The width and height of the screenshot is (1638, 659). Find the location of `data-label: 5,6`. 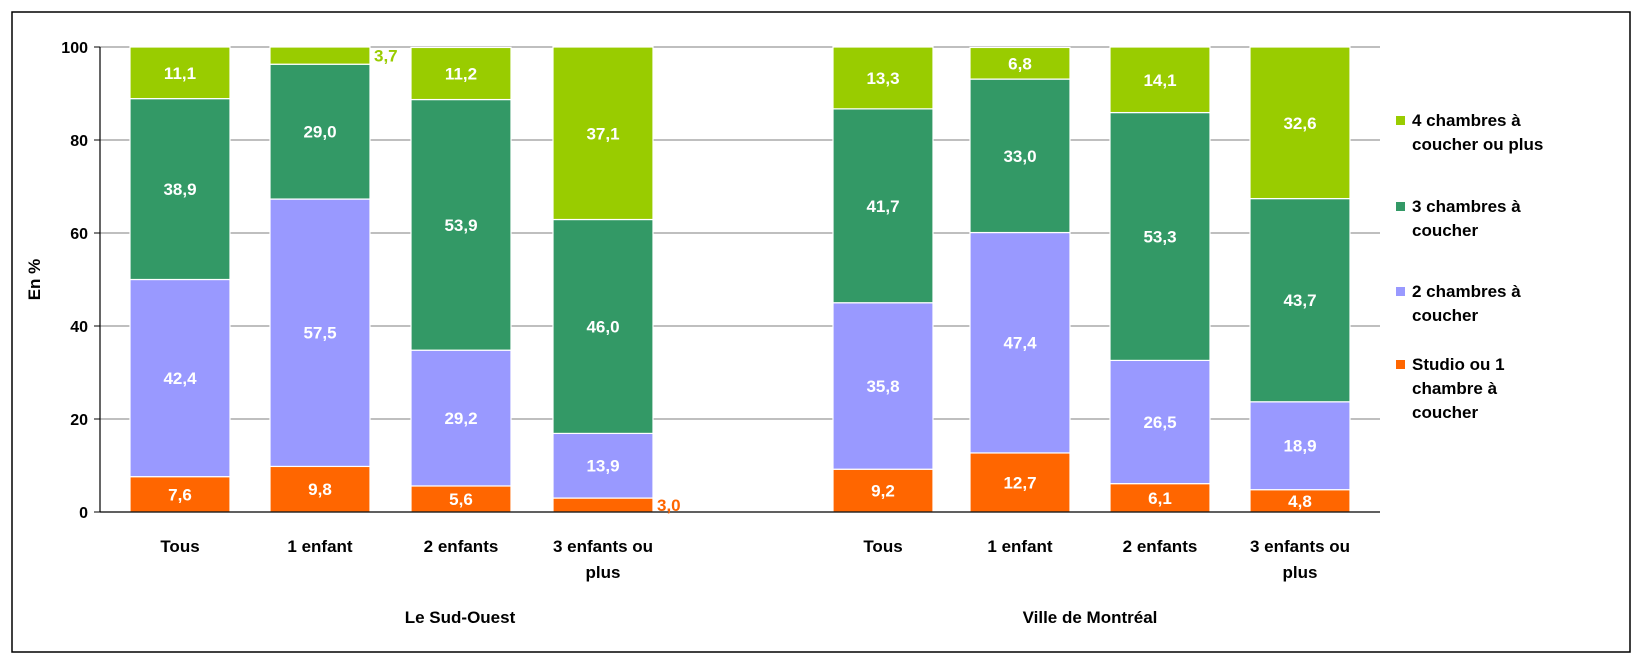

data-label: 5,6 is located at coordinates (461, 499).